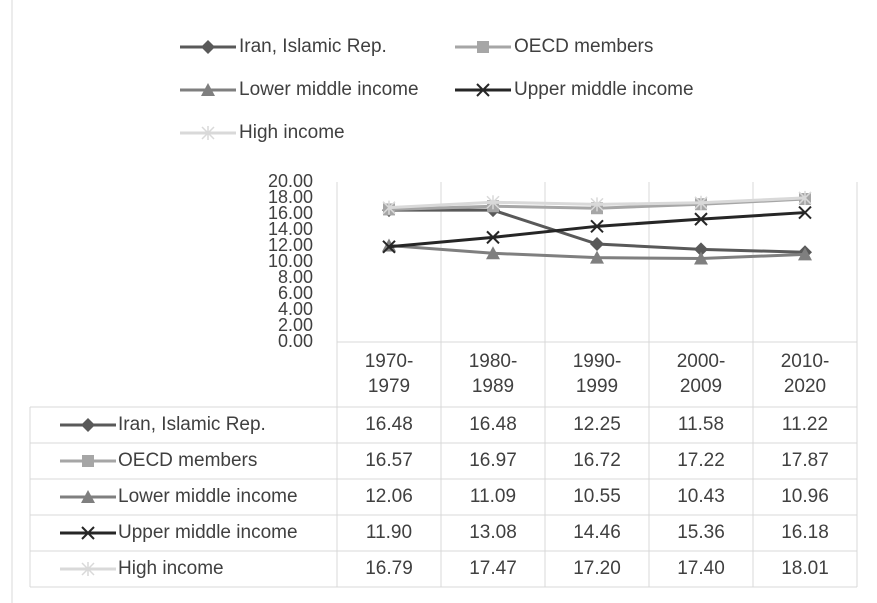  What do you see at coordinates (701, 374) in the screenshot?
I see `x-tick-label: 2000-2009` at bounding box center [701, 374].